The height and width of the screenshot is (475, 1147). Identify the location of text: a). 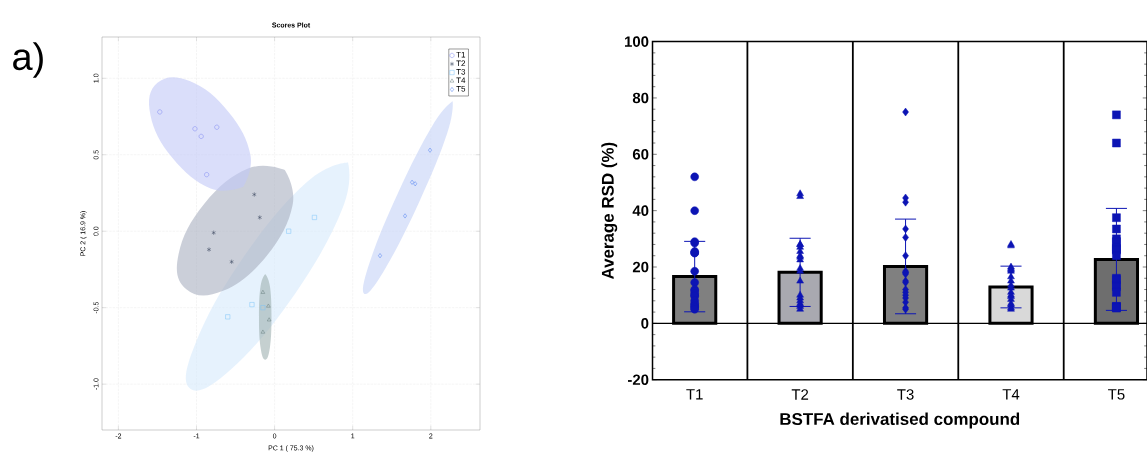
(28, 60).